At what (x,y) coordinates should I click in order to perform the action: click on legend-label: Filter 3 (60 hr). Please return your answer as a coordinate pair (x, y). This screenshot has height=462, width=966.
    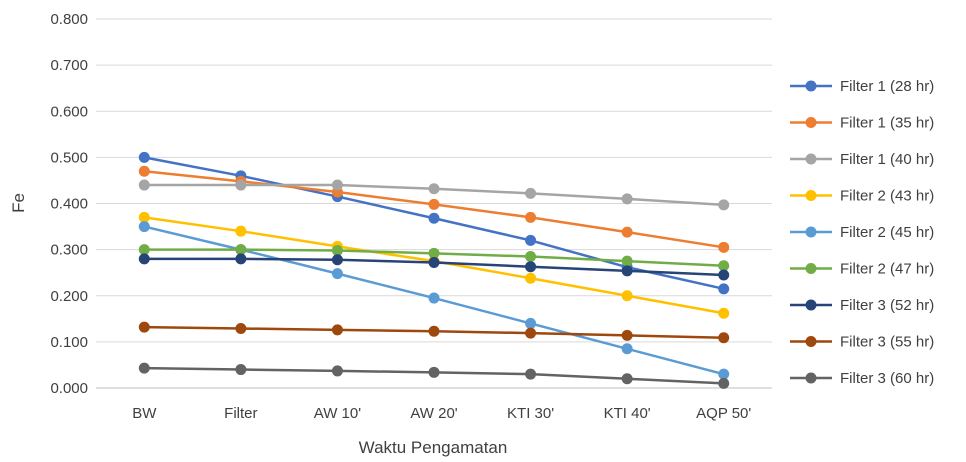
    Looking at the image, I should click on (887, 378).